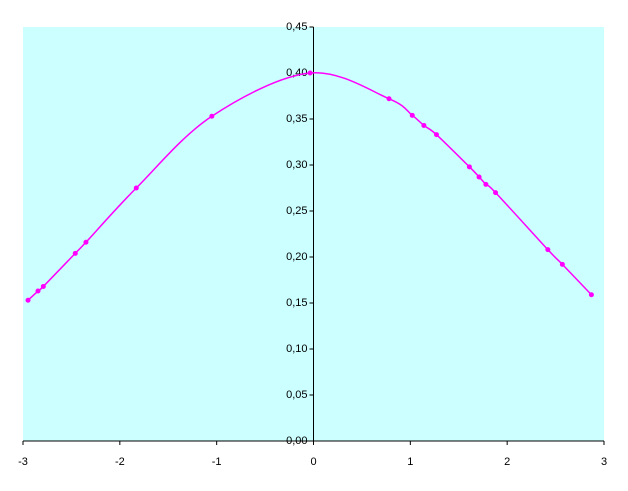 The image size is (628, 491). Describe the element at coordinates (296, 303) in the screenshot. I see `y-tick-label: 0,15` at that location.